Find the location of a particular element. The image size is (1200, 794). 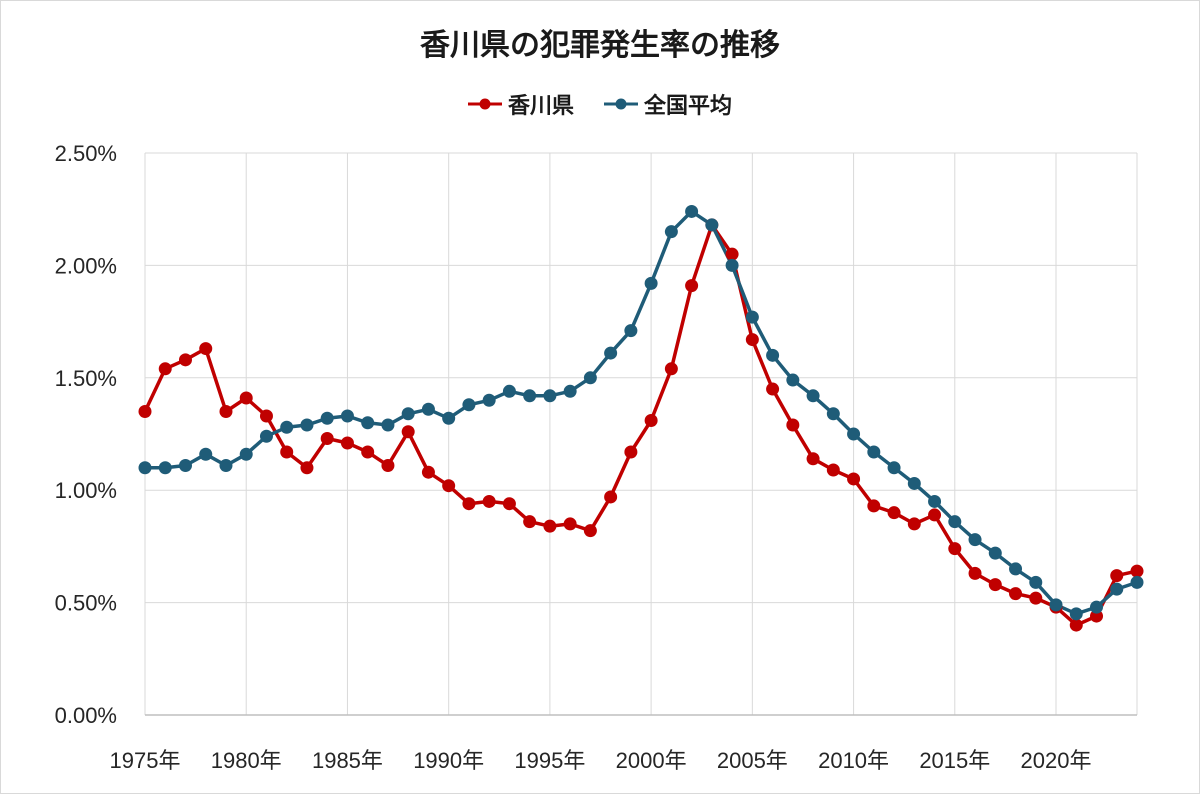

x-tick-label: 1990年 is located at coordinates (448, 760).